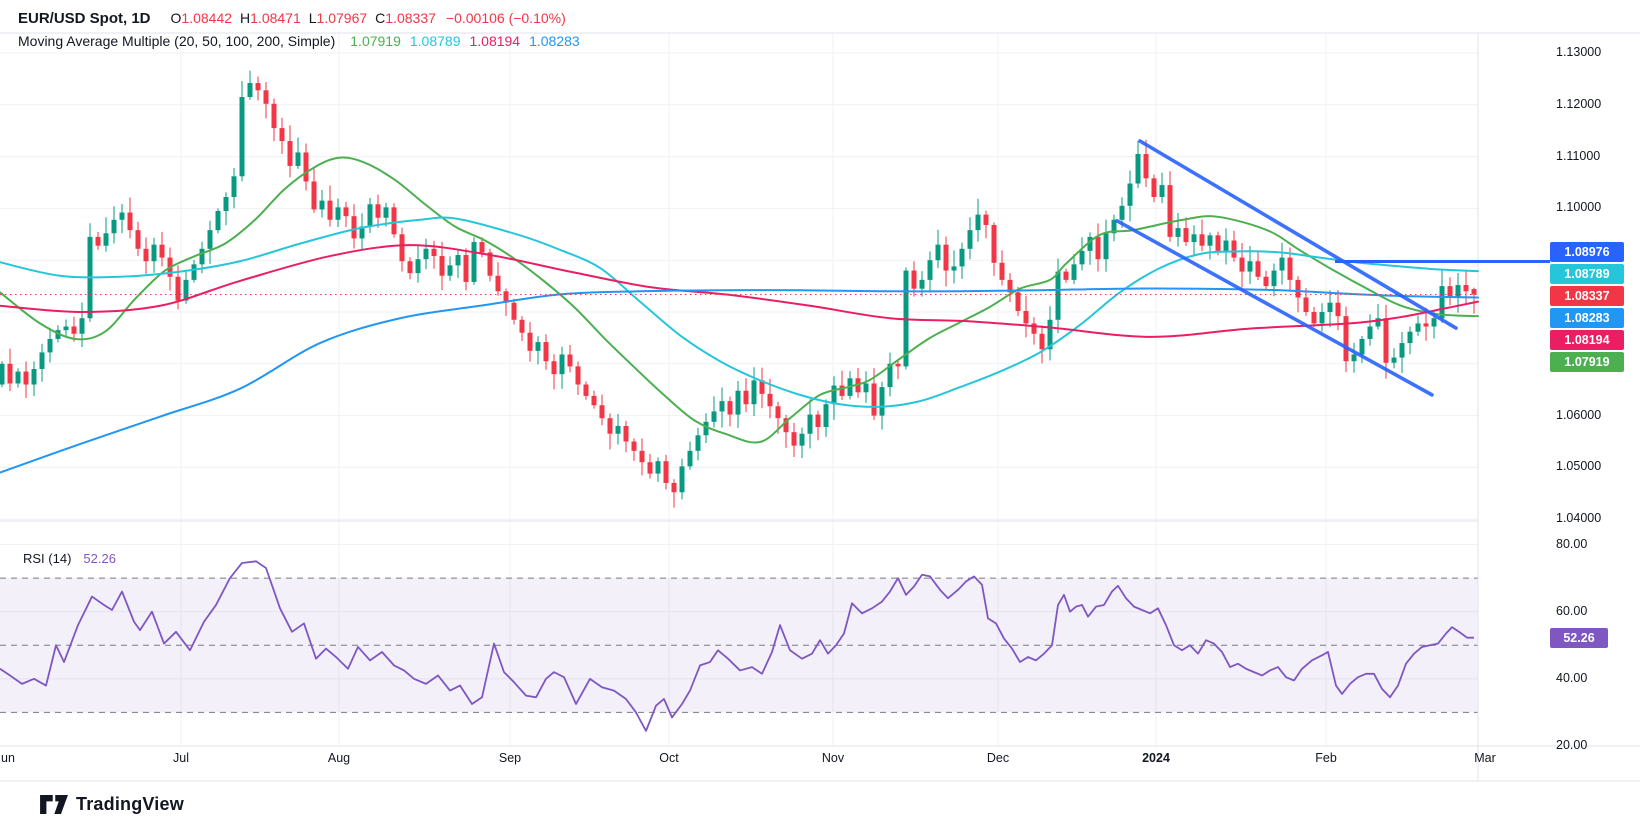 The width and height of the screenshot is (1640, 829). What do you see at coordinates (342, 18) in the screenshot?
I see `ohlc-value: 1.07967` at bounding box center [342, 18].